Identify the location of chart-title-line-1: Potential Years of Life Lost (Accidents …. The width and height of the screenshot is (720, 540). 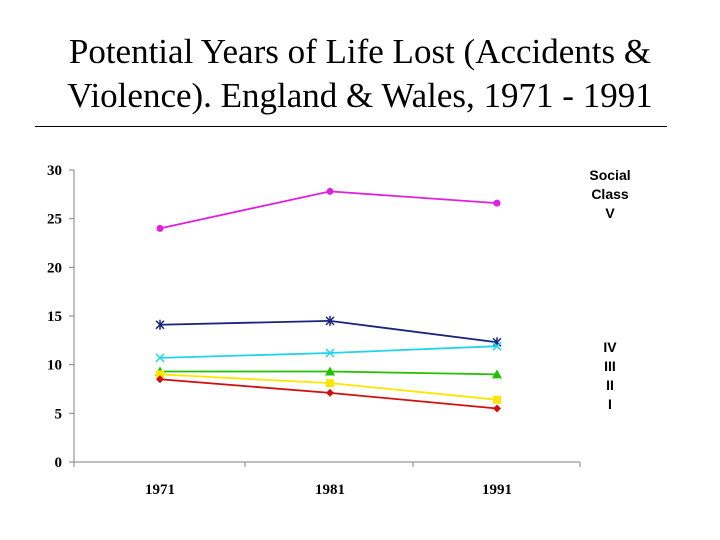
(360, 51).